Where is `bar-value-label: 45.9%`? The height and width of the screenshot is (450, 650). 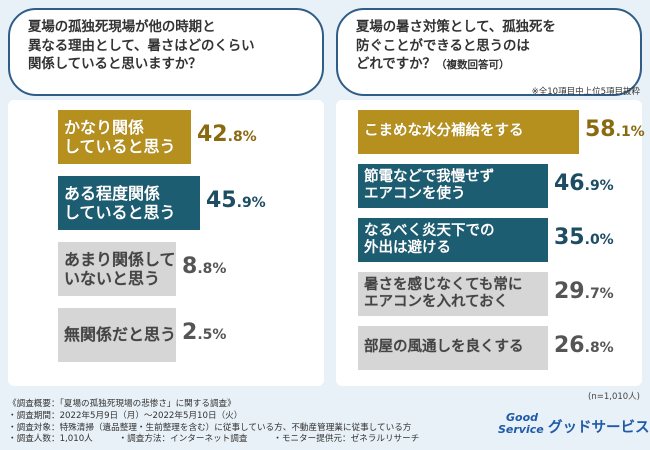
bar-value-label: 45.9% is located at coordinates (236, 200).